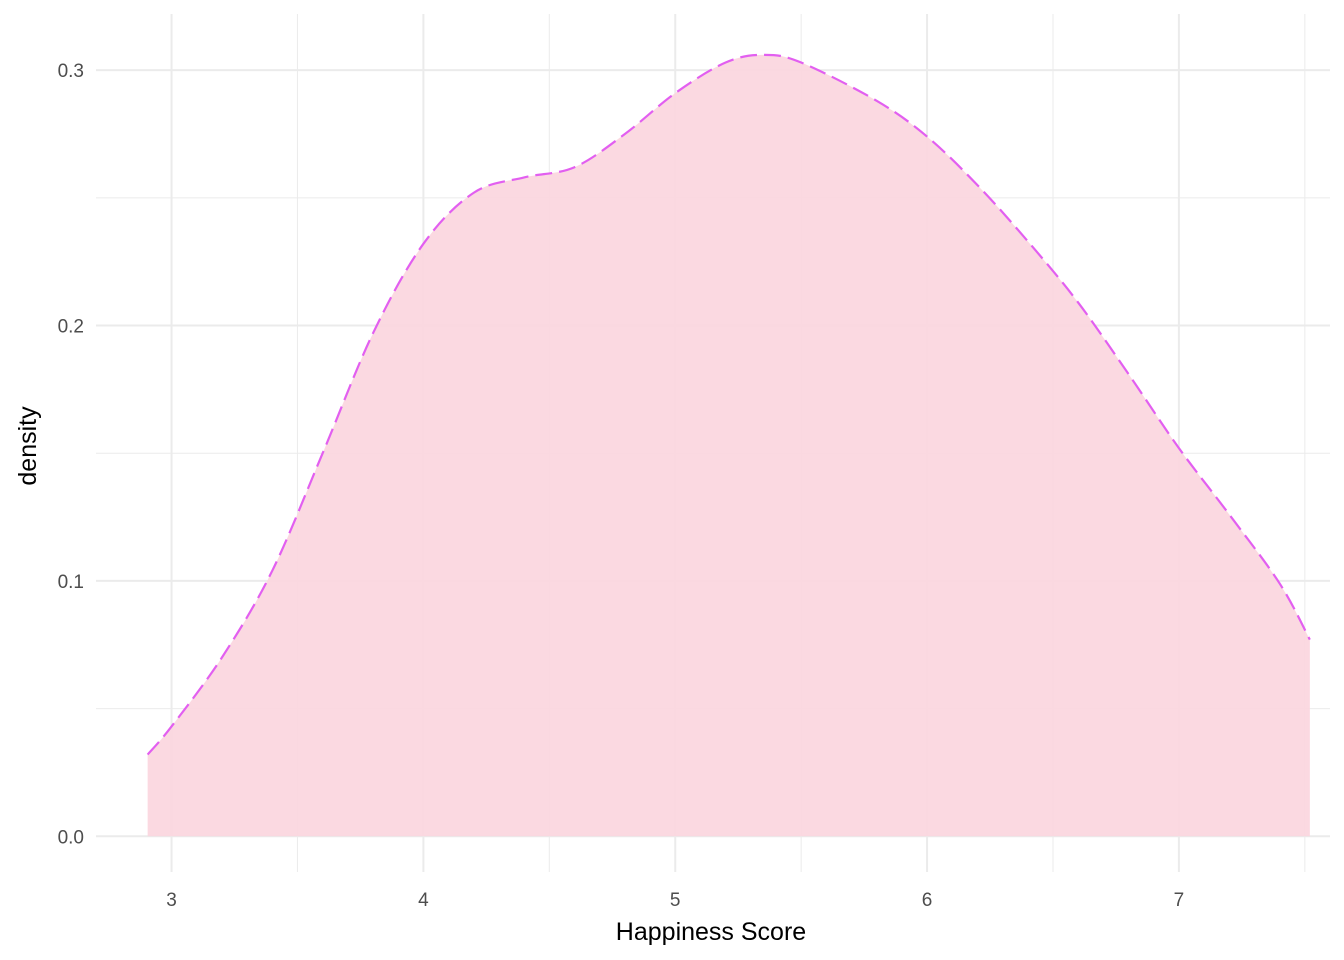  What do you see at coordinates (171, 900) in the screenshot?
I see `x-tick-label: 3` at bounding box center [171, 900].